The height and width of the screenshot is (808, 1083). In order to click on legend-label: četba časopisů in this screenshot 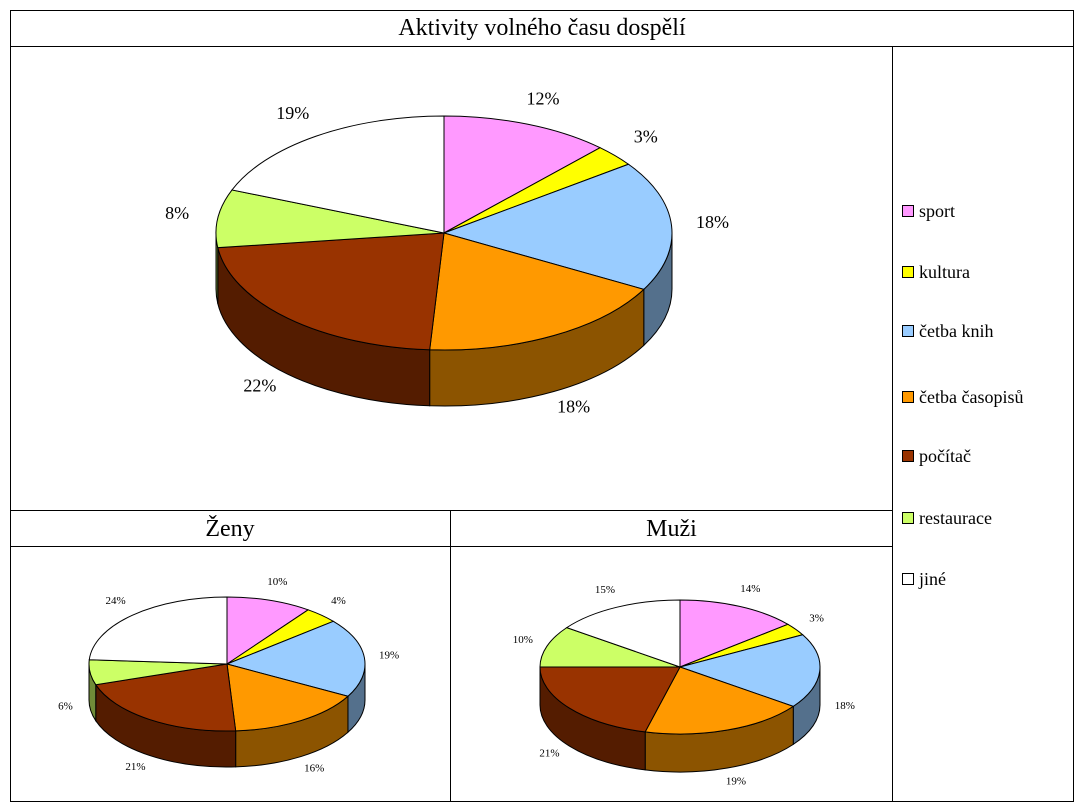, I will do `click(971, 396)`.